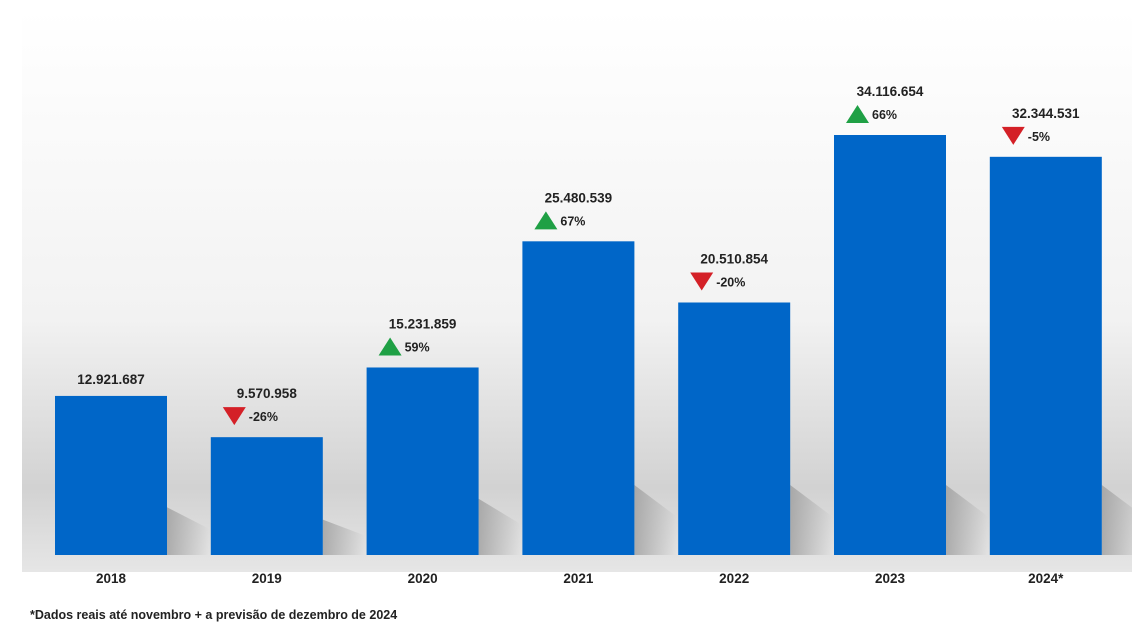 The height and width of the screenshot is (627, 1132). I want to click on x-tick-label: 2019, so click(267, 578).